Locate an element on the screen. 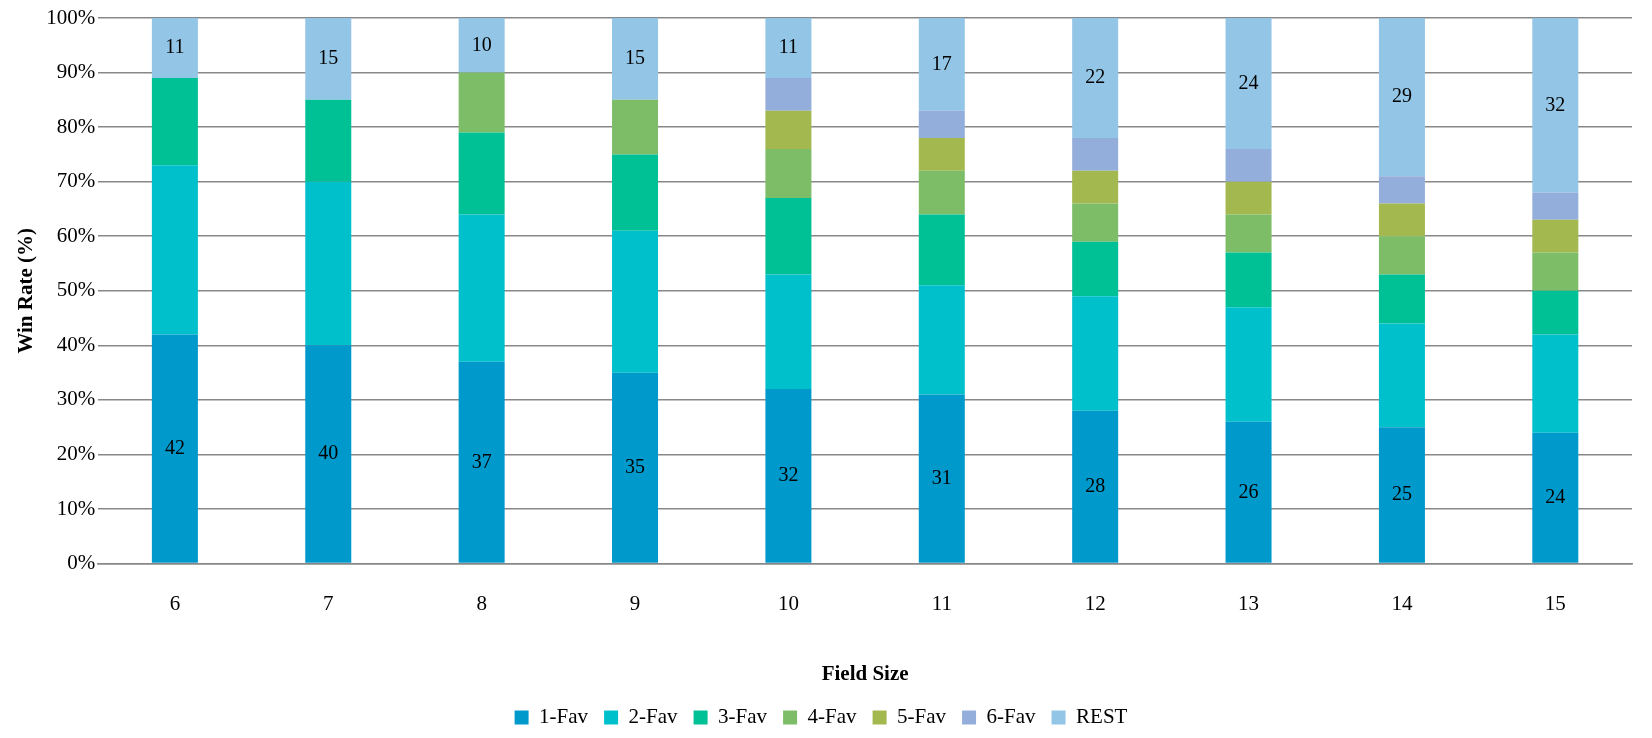  data-label: 26 is located at coordinates (1248, 490).